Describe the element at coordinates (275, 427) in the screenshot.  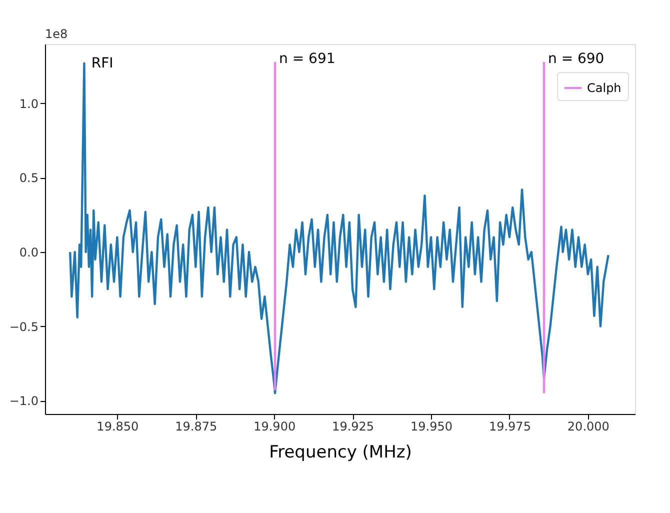
I see `x-tick-label: 19.900` at that location.